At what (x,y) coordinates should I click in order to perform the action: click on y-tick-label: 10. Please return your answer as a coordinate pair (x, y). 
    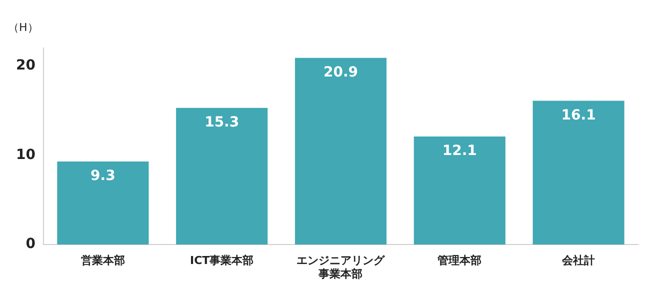
    Looking at the image, I should click on (26, 154).